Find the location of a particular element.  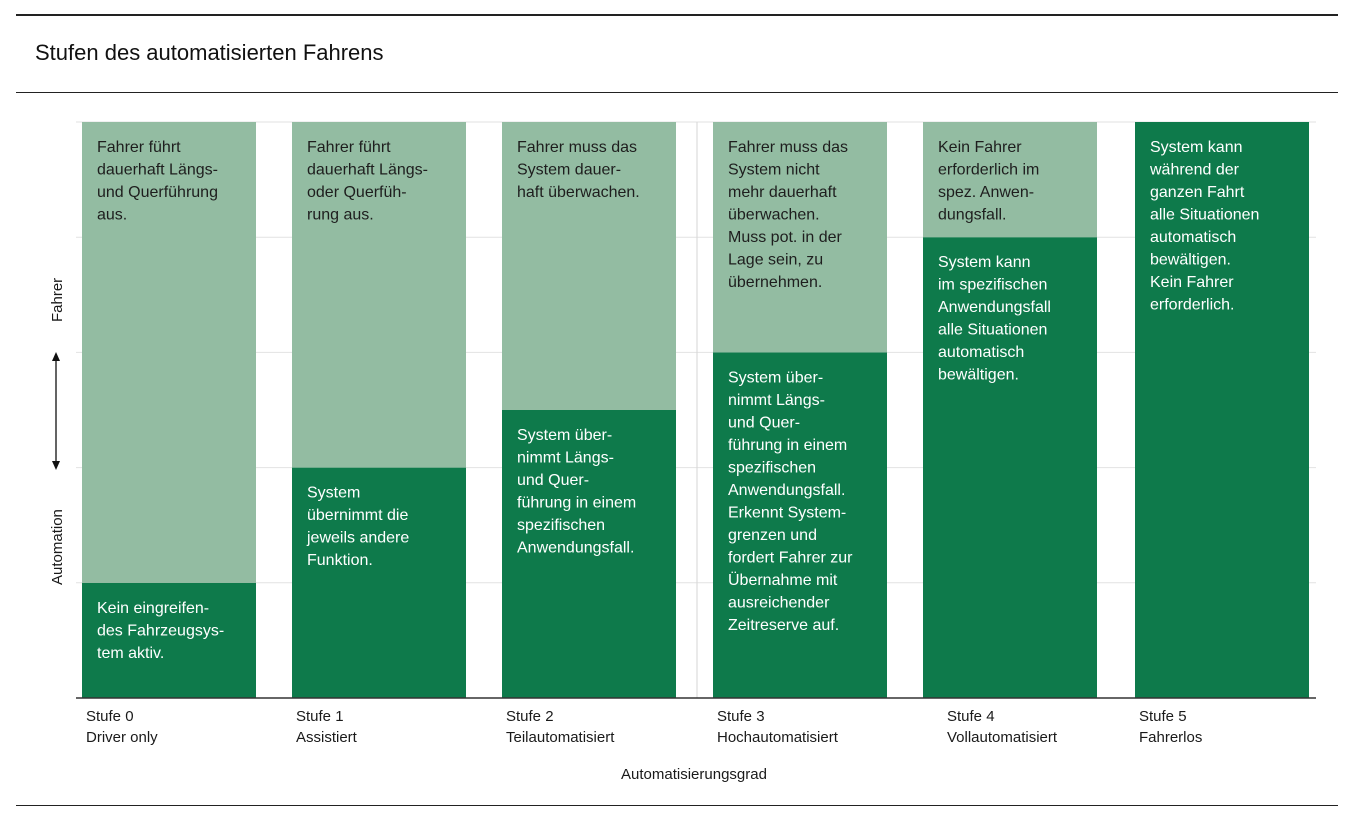

x-tick-label-2: Stufe 2 Teilautomatisiert is located at coordinates (560, 727).